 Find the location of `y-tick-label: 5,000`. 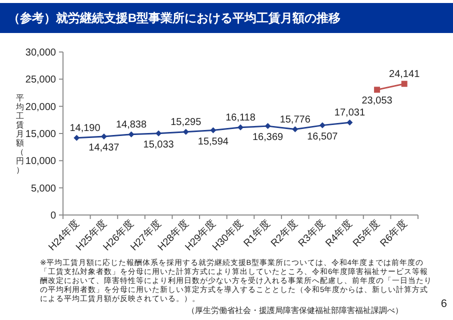

y-tick-label: 5,000 is located at coordinates (43, 188).